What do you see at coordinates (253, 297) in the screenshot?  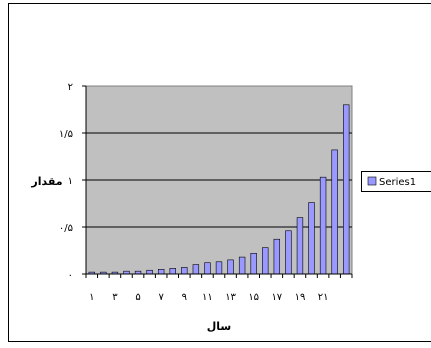 I see `x-tick-label: ۱۵` at bounding box center [253, 297].